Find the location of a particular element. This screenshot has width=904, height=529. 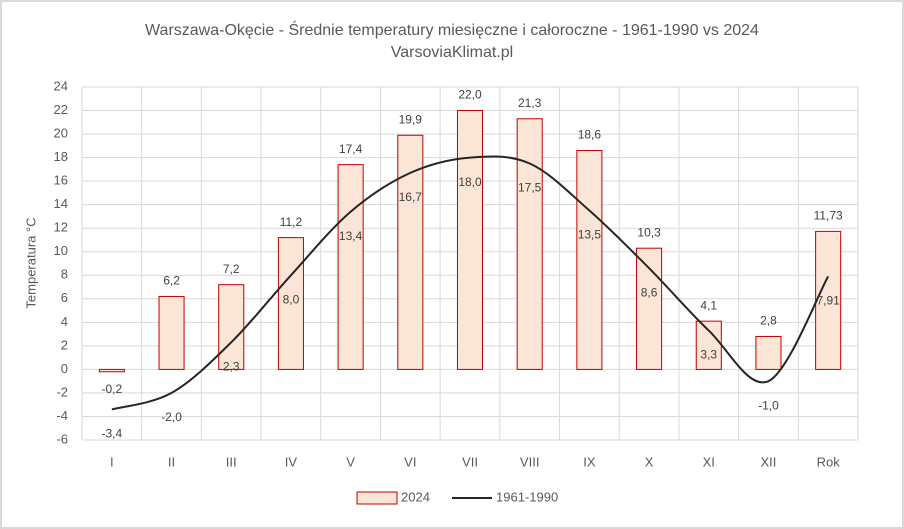

legend-label: 2024 is located at coordinates (415, 496).